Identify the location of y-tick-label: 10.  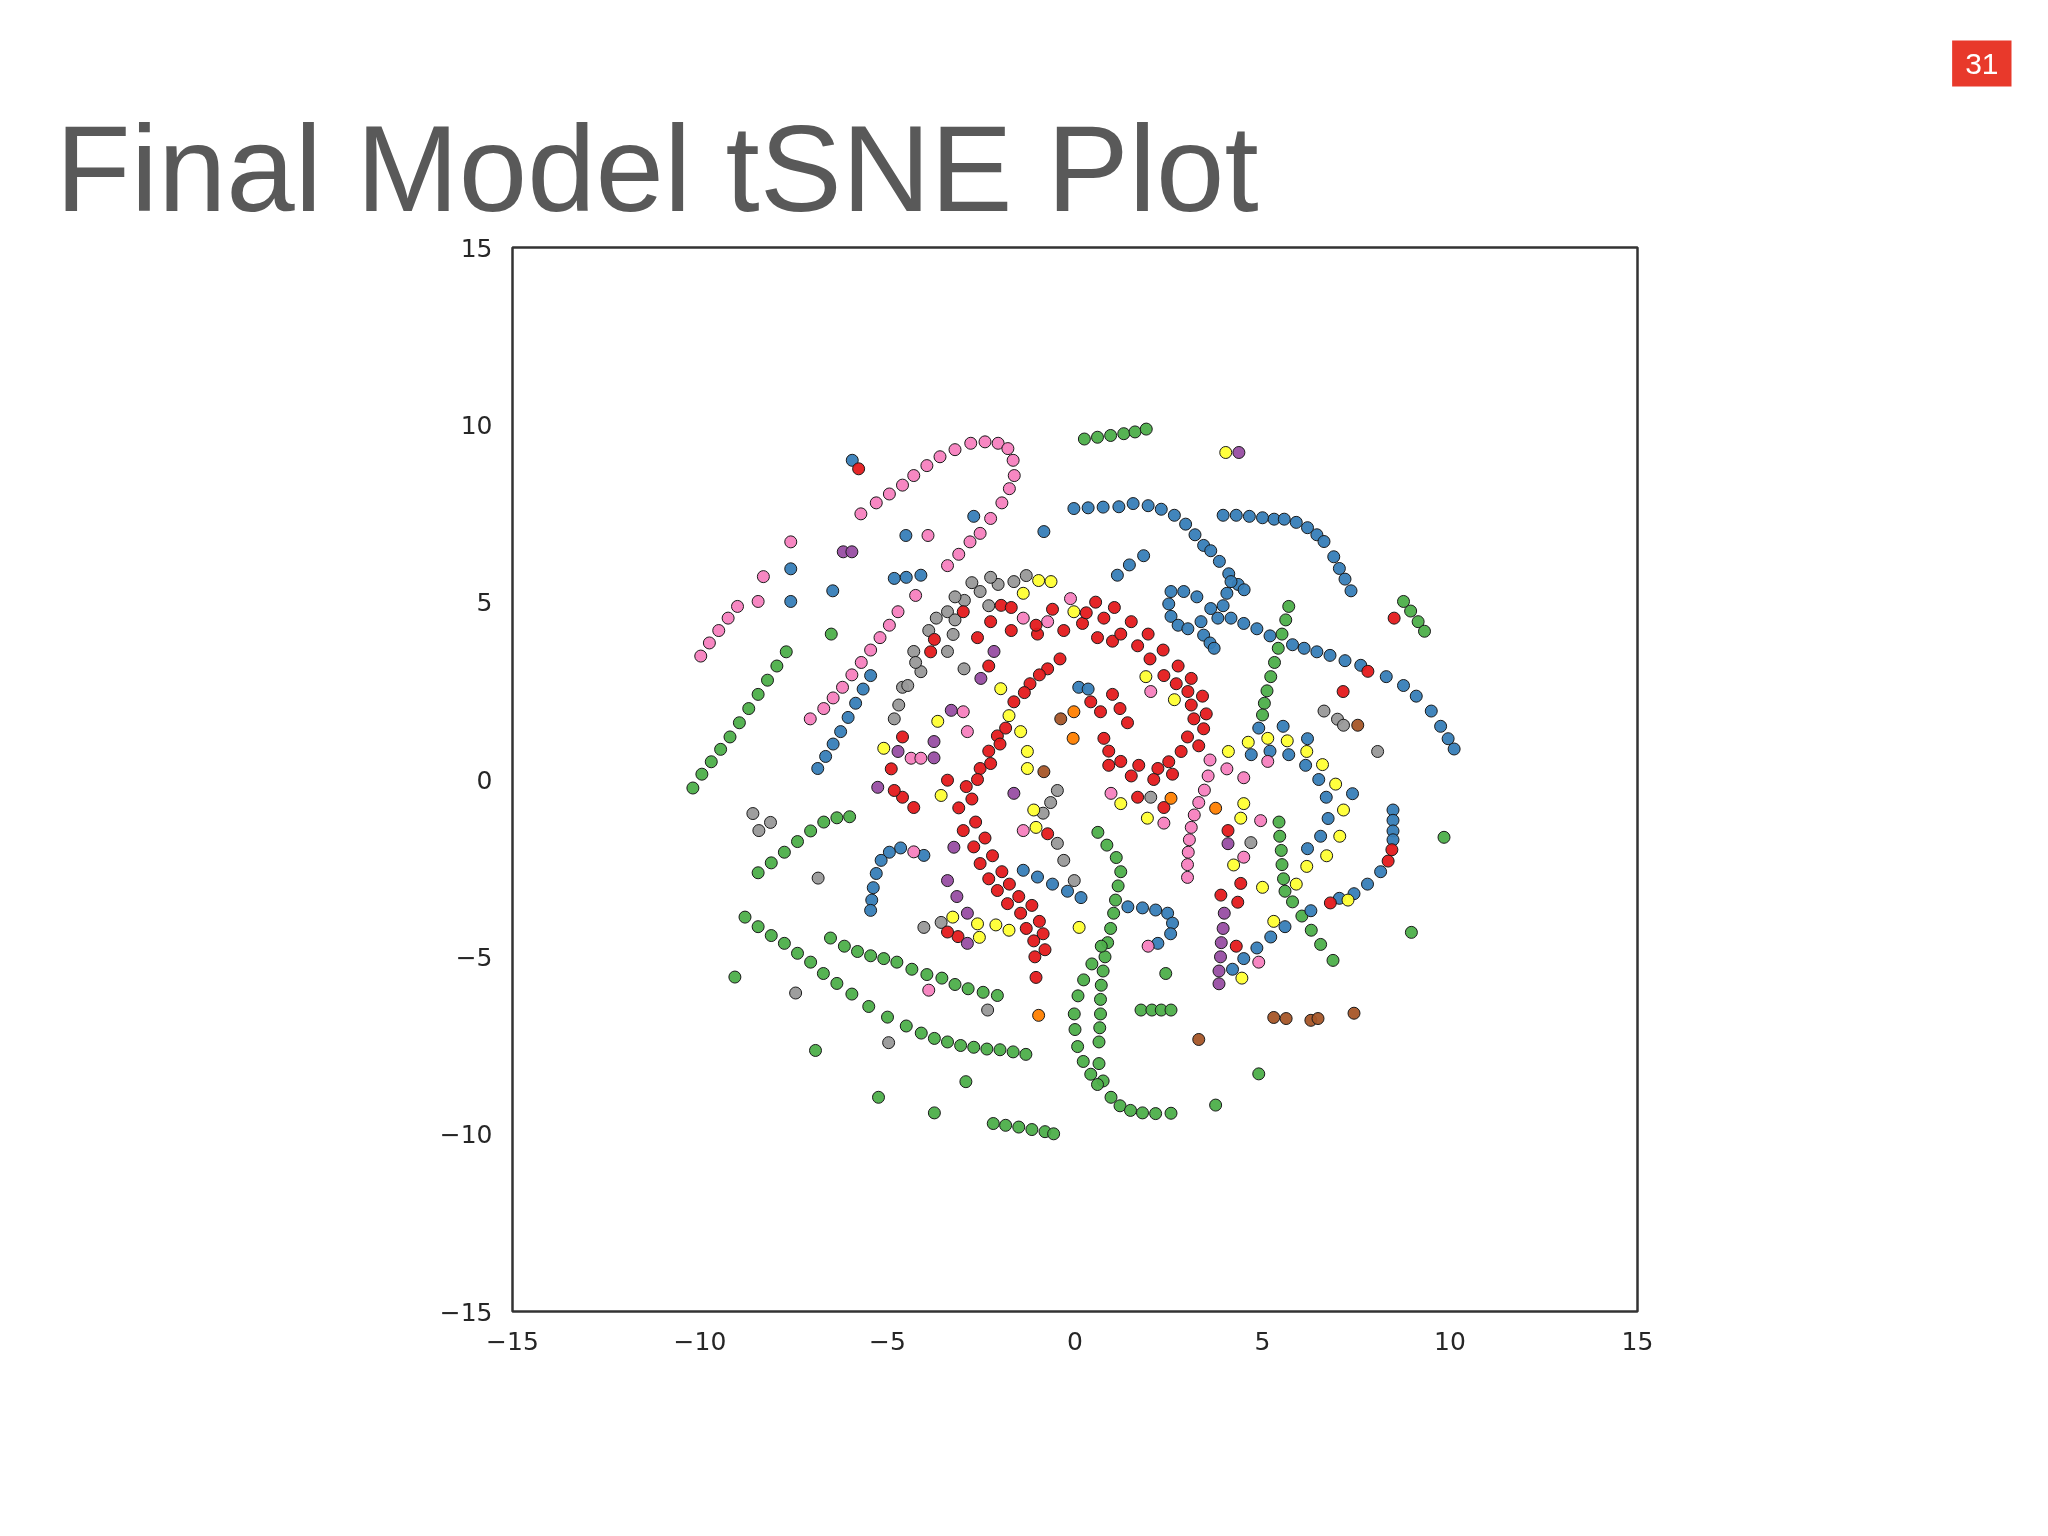
(476, 425).